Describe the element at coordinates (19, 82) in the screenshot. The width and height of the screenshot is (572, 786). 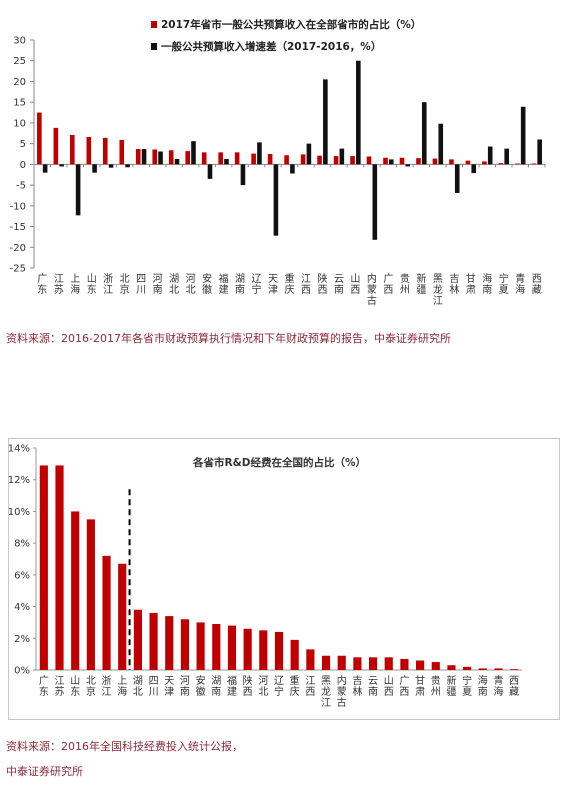
I see `y-tick-label: 20` at that location.